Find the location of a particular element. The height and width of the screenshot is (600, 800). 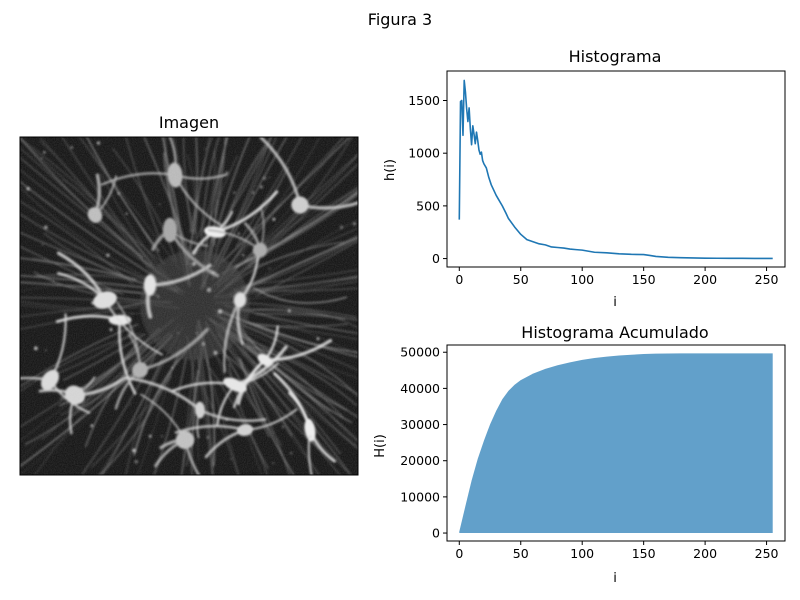

cumulative-xlabel: i is located at coordinates (615, 578).